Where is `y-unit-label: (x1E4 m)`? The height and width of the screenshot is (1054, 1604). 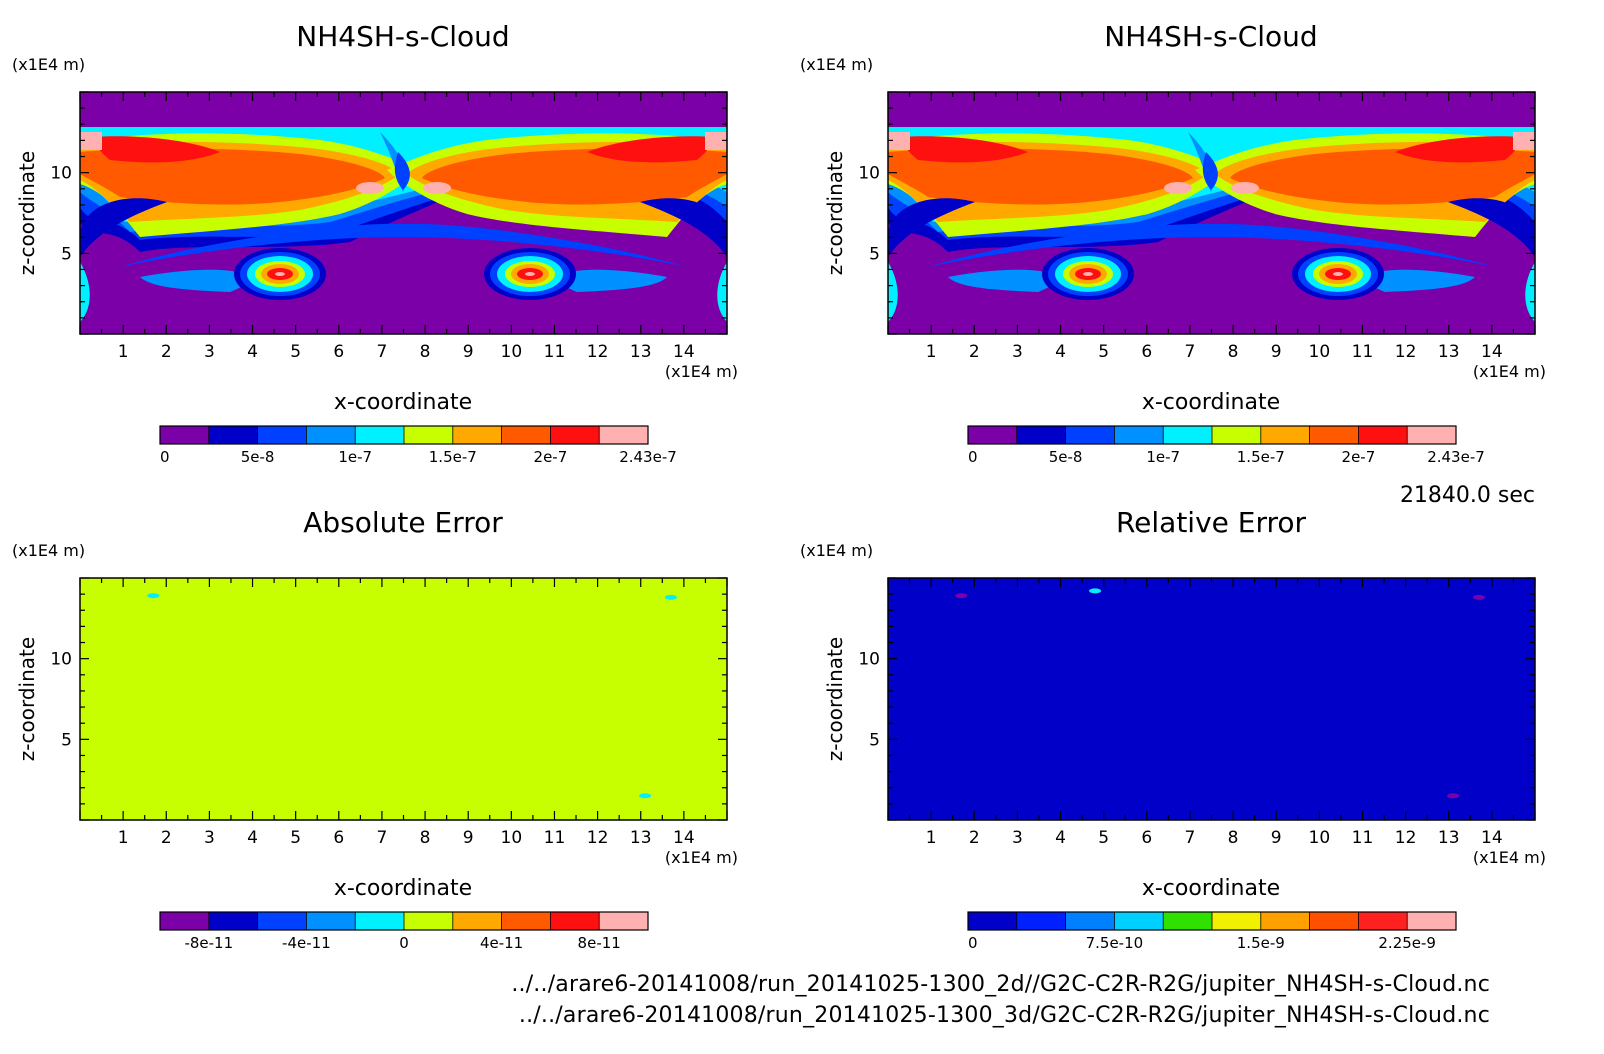
y-unit-label: (x1E4 m) is located at coordinates (48, 550).